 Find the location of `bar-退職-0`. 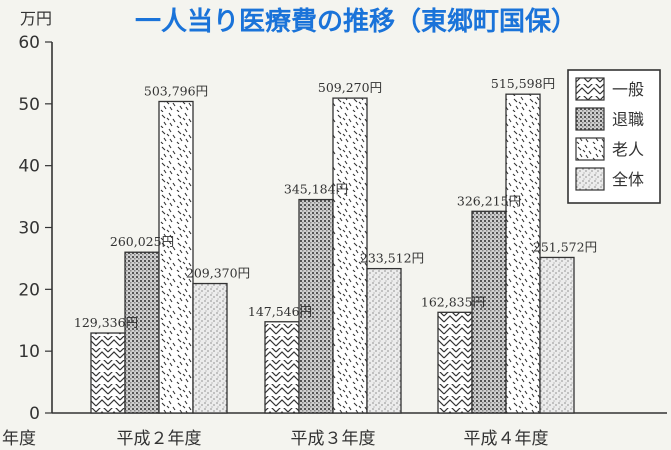

bar-退職-0 is located at coordinates (142, 332).